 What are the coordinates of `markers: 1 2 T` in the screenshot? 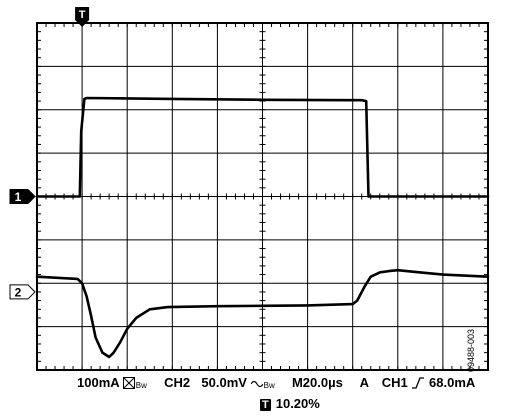 It's located at (49, 153).